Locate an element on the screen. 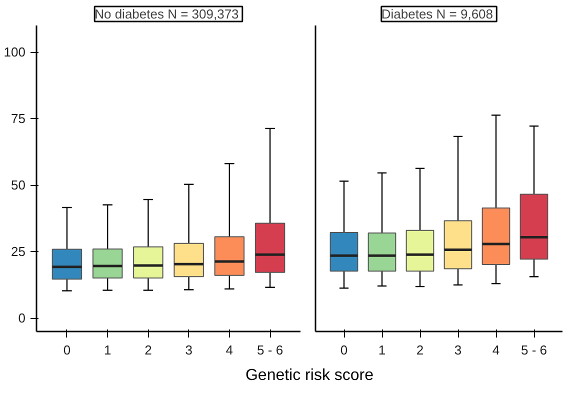 The image size is (569, 416). x-axis-title: Genetic risk score is located at coordinates (309, 376).